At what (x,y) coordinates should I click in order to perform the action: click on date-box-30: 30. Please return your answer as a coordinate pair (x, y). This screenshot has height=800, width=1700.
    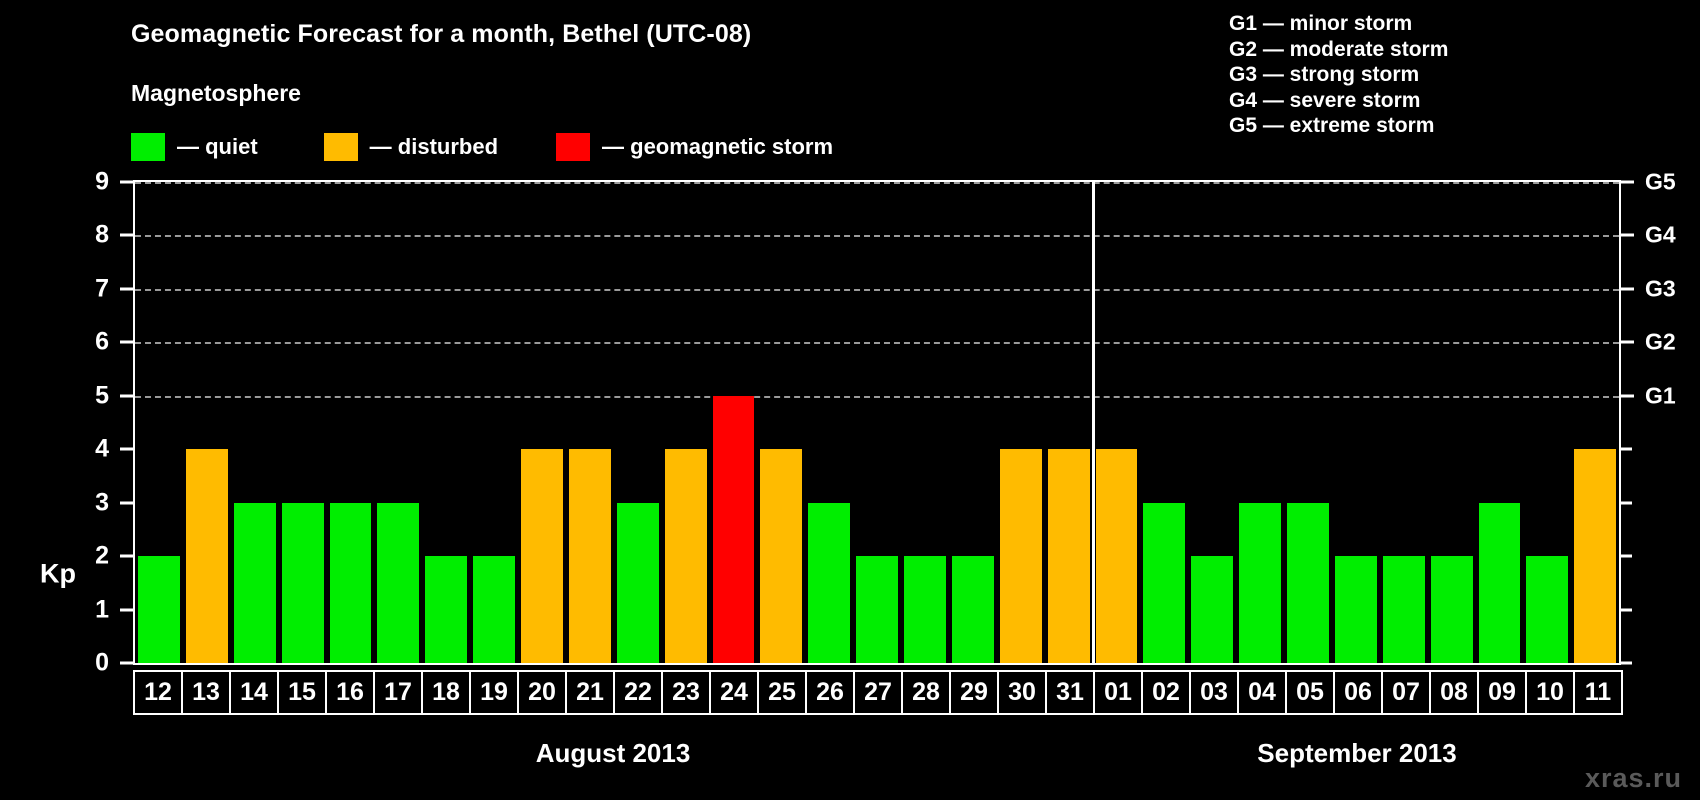
    Looking at the image, I should click on (1022, 692).